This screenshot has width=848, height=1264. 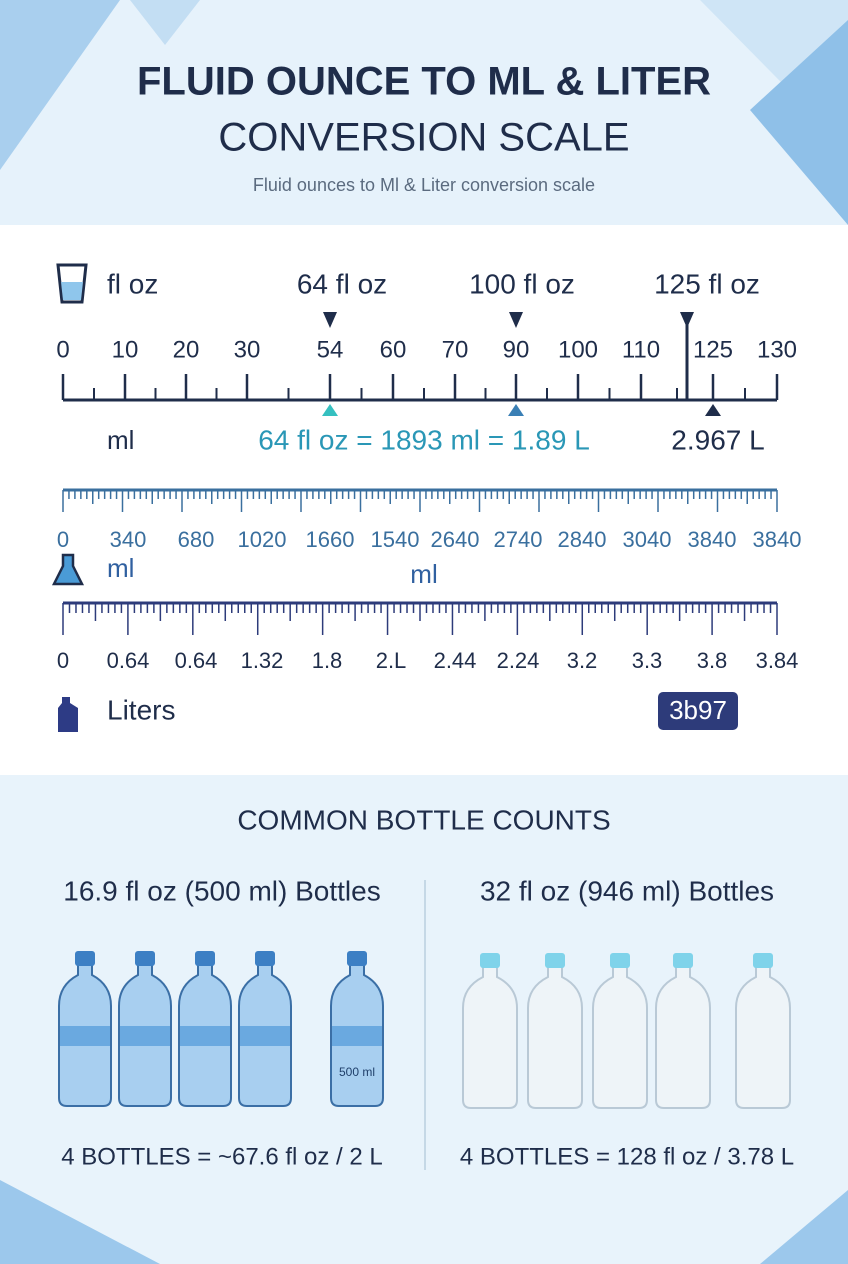 I want to click on bottle-heading: 32 fl oz (946 ml) Bottles, so click(x=627, y=890).